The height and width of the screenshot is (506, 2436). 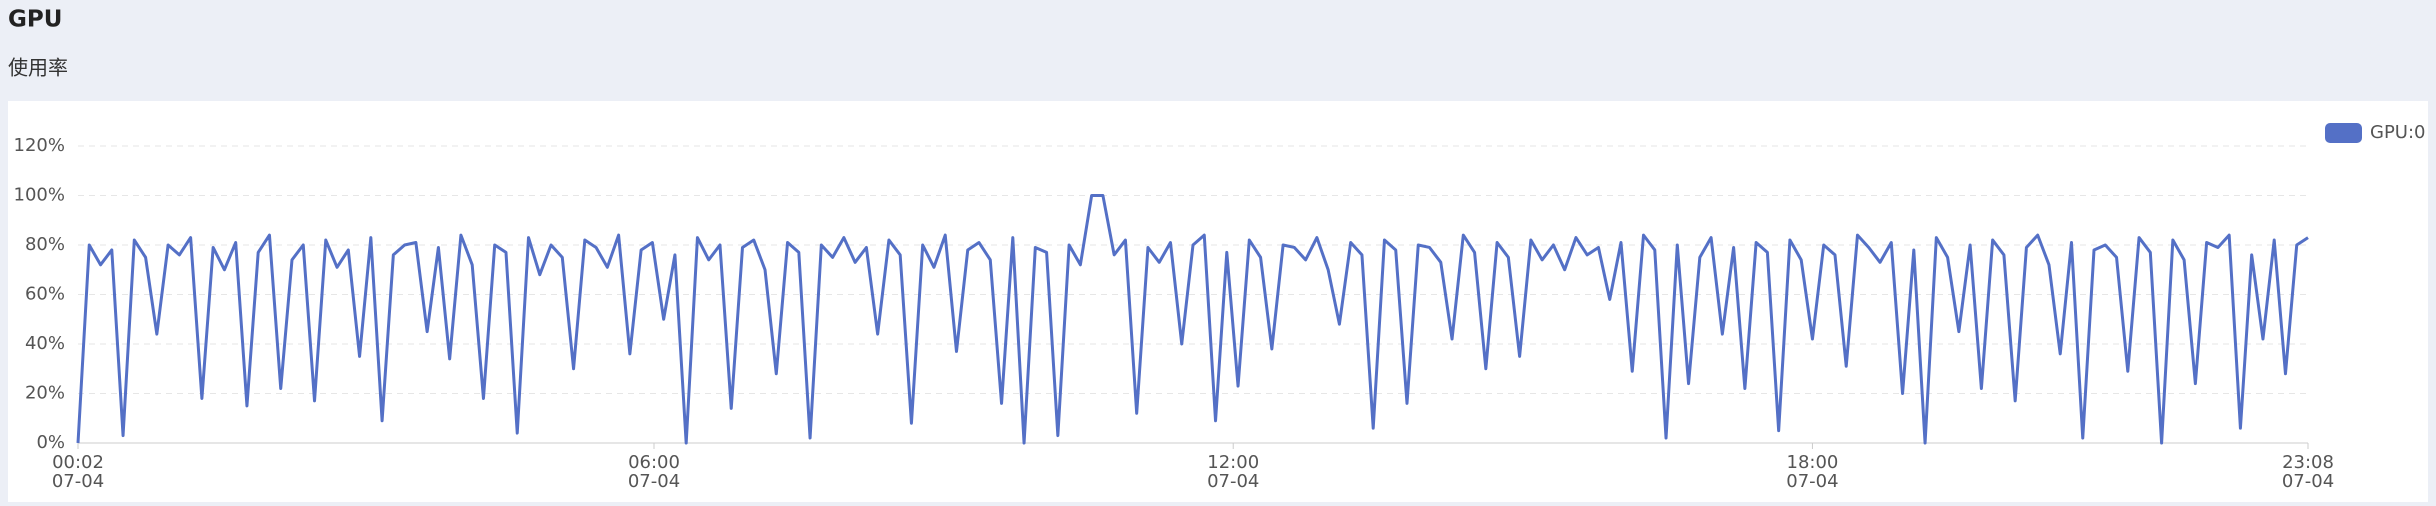 What do you see at coordinates (39, 145) in the screenshot?
I see `y-tick-label: 120%` at bounding box center [39, 145].